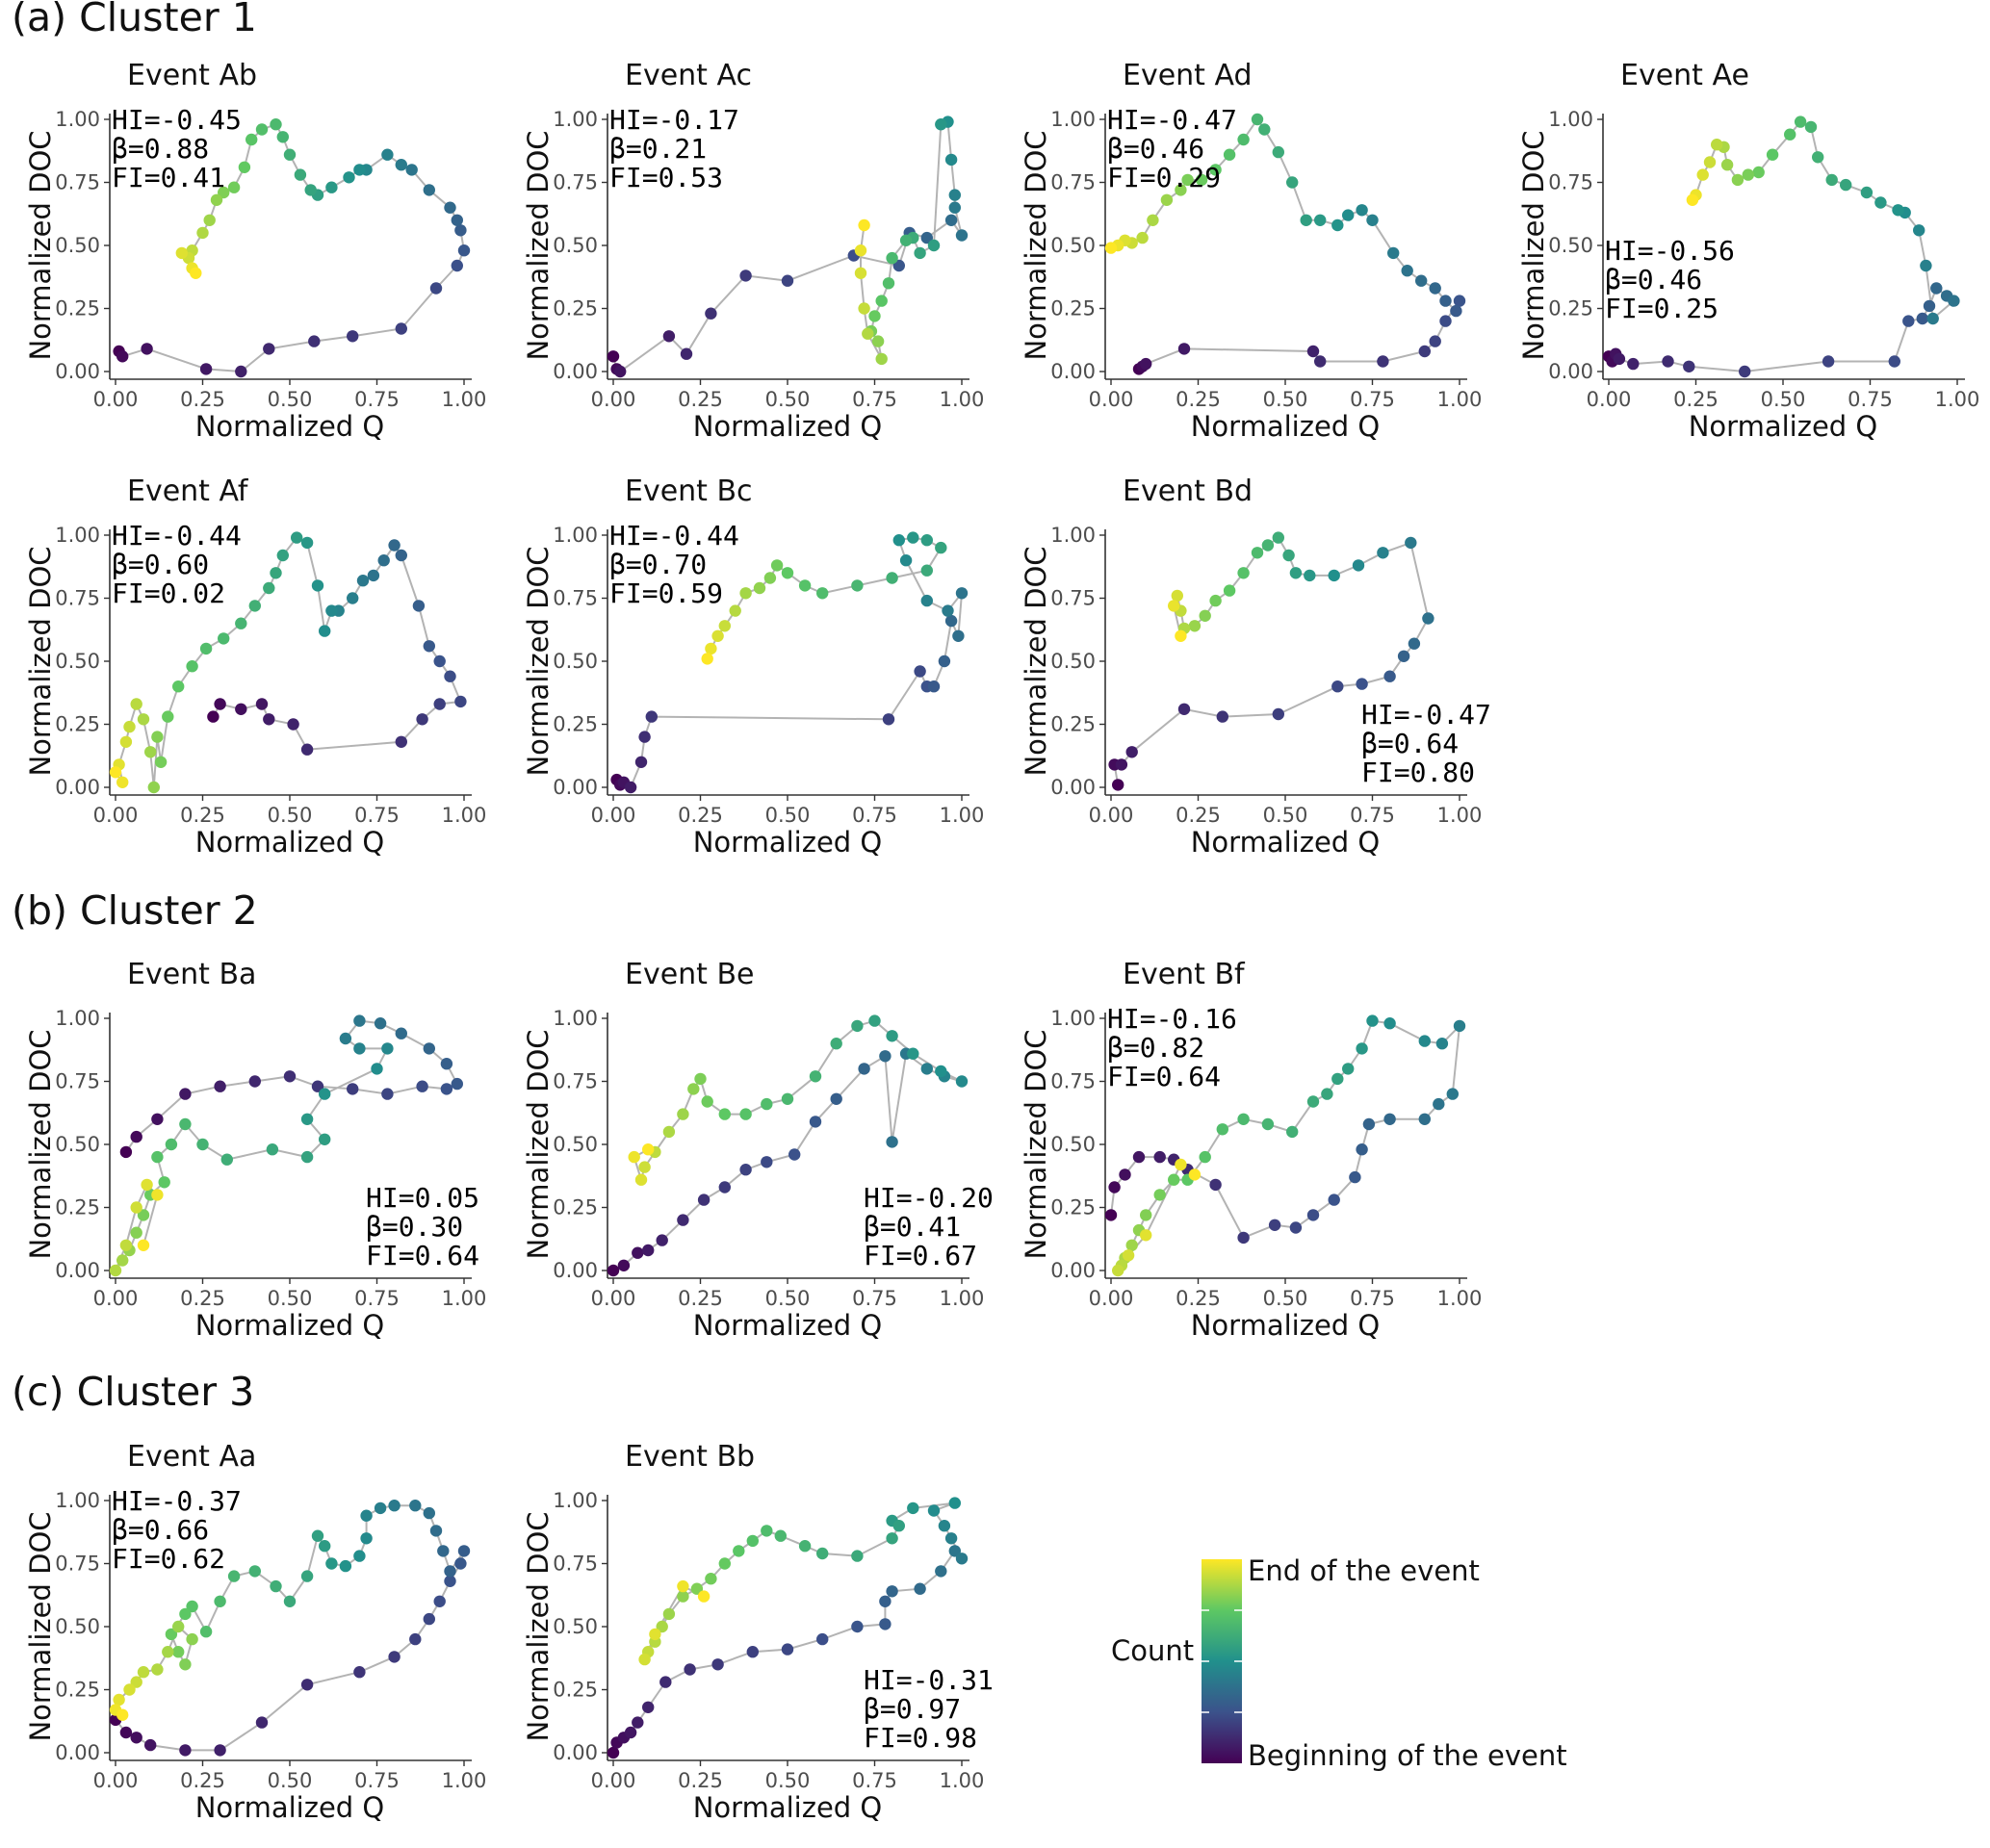 The image size is (1990, 1848). Describe the element at coordinates (414, 1227) in the screenshot. I see `annot-beta: β=0.30` at that location.